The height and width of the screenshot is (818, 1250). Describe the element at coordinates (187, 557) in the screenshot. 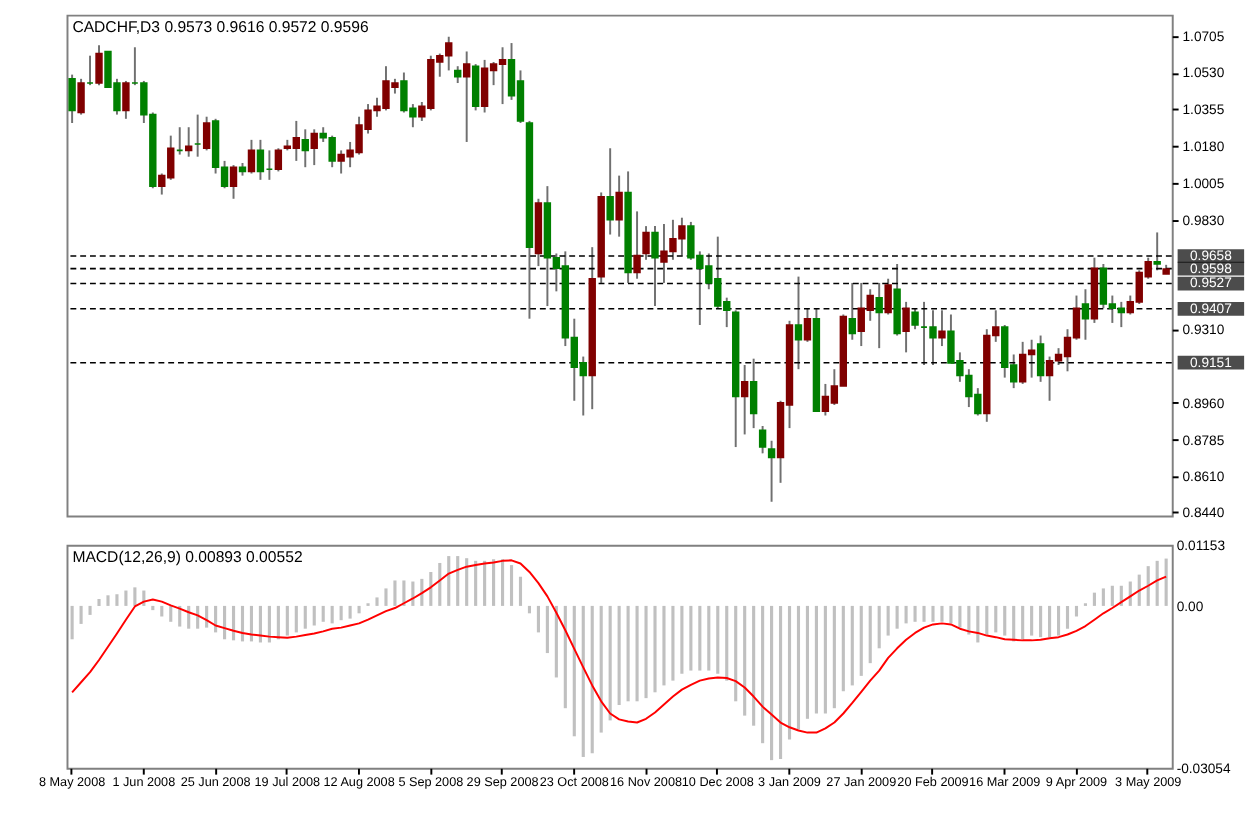

I see `chart-title: MACD(12,26,9) 0.00893 0.00552` at that location.